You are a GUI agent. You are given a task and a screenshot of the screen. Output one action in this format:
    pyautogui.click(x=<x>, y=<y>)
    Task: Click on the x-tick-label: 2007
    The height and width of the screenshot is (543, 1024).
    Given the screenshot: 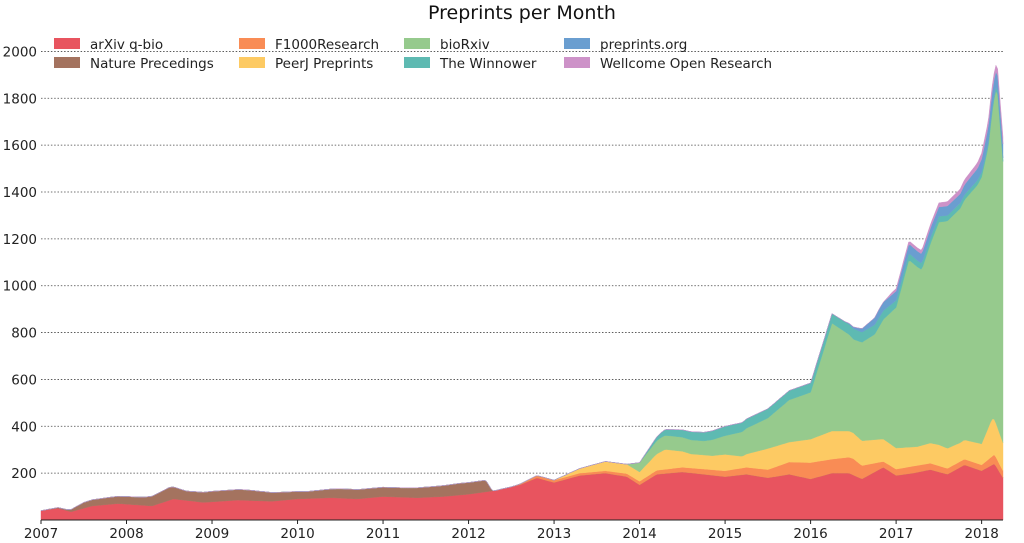 What is the action you would take?
    pyautogui.click(x=41, y=534)
    